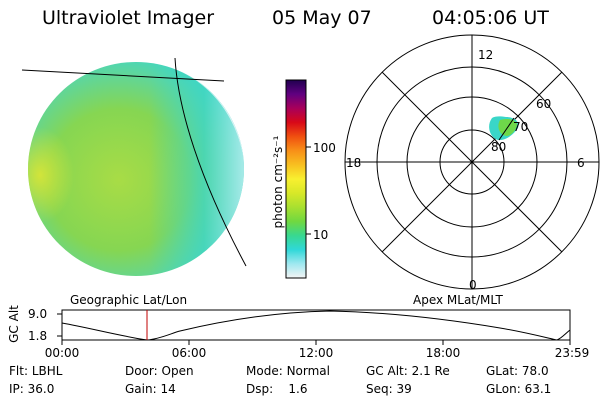  What do you see at coordinates (18, 371) in the screenshot?
I see `filter-label: Flt:` at bounding box center [18, 371].